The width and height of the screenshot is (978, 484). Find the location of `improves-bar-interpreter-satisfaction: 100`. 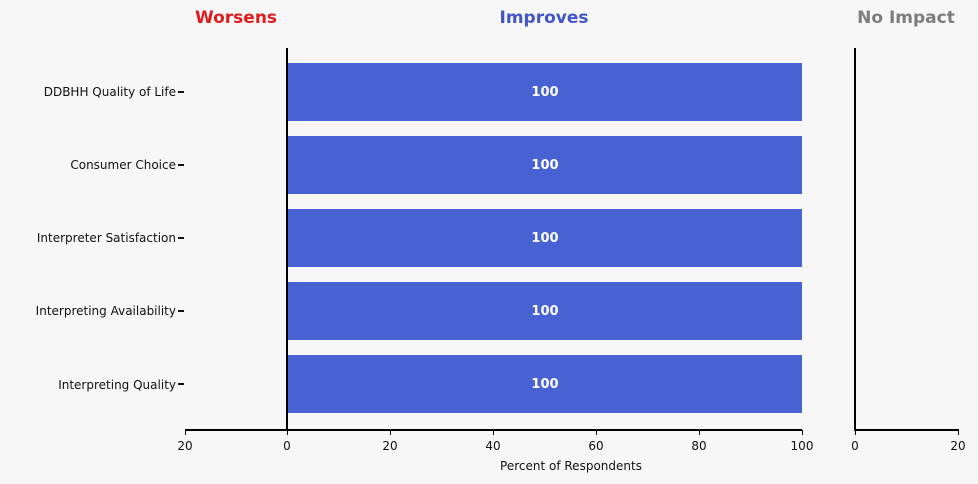

improves-bar-interpreter-satisfaction: 100 is located at coordinates (545, 238).